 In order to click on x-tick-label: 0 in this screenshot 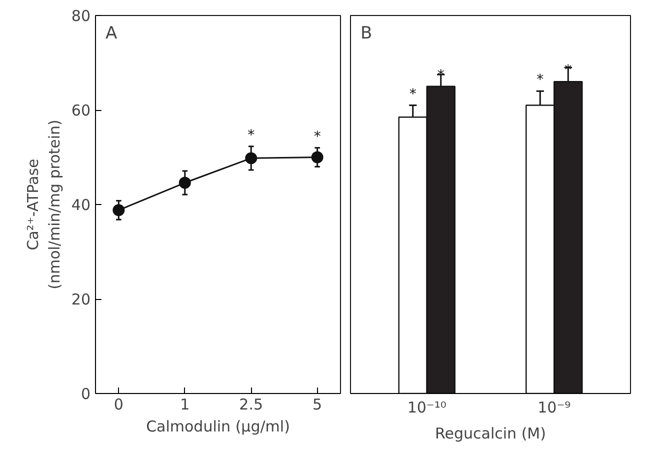, I will do `click(119, 405)`.